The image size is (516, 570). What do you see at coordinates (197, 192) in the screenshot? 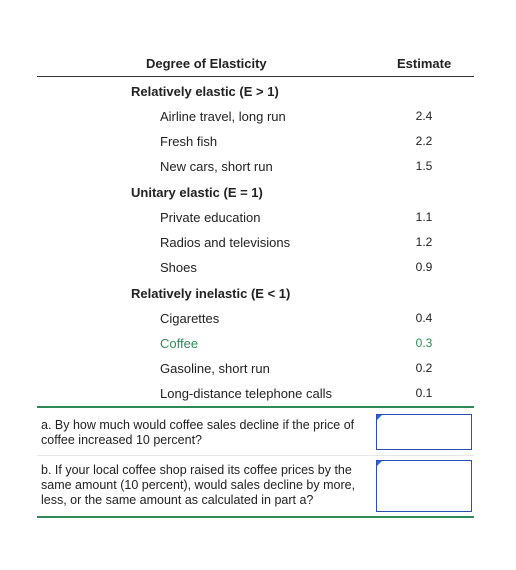
I see `category-unitary-elastic: Unitary elastic (E = 1)` at bounding box center [197, 192].